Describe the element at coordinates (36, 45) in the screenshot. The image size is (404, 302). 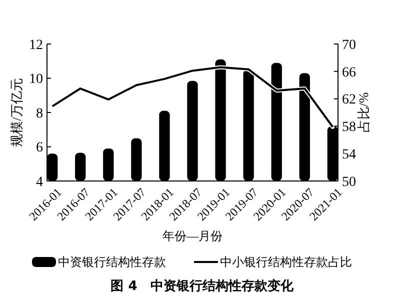
I see `y-tick-label: 12` at that location.